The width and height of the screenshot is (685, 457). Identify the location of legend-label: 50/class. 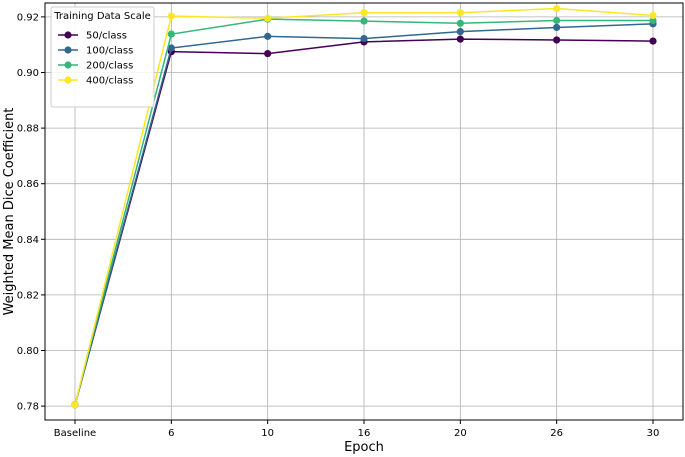
(106, 36).